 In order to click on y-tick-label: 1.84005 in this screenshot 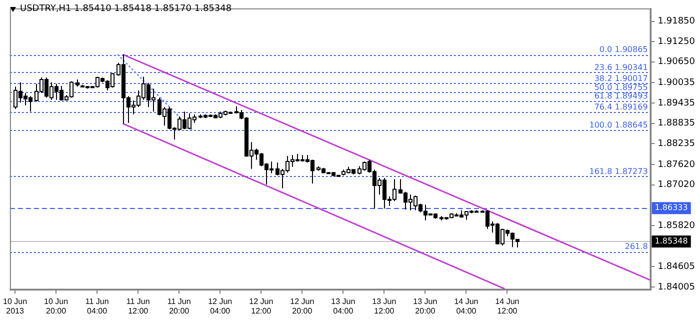, I will do `click(676, 287)`.